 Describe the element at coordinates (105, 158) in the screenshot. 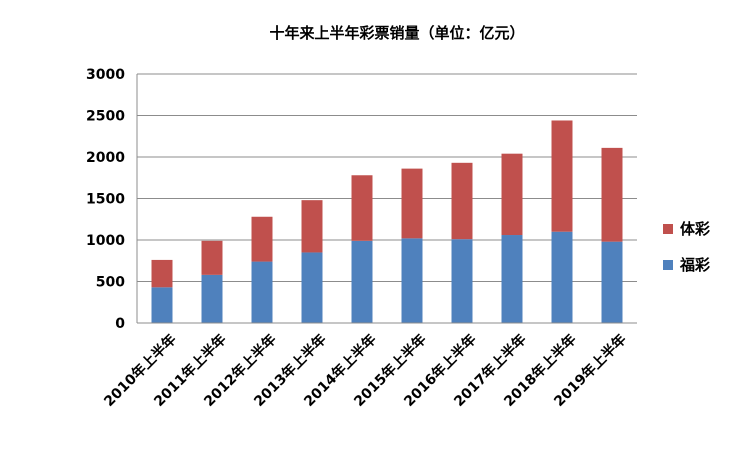

I see `y-tick-label: 2000` at that location.